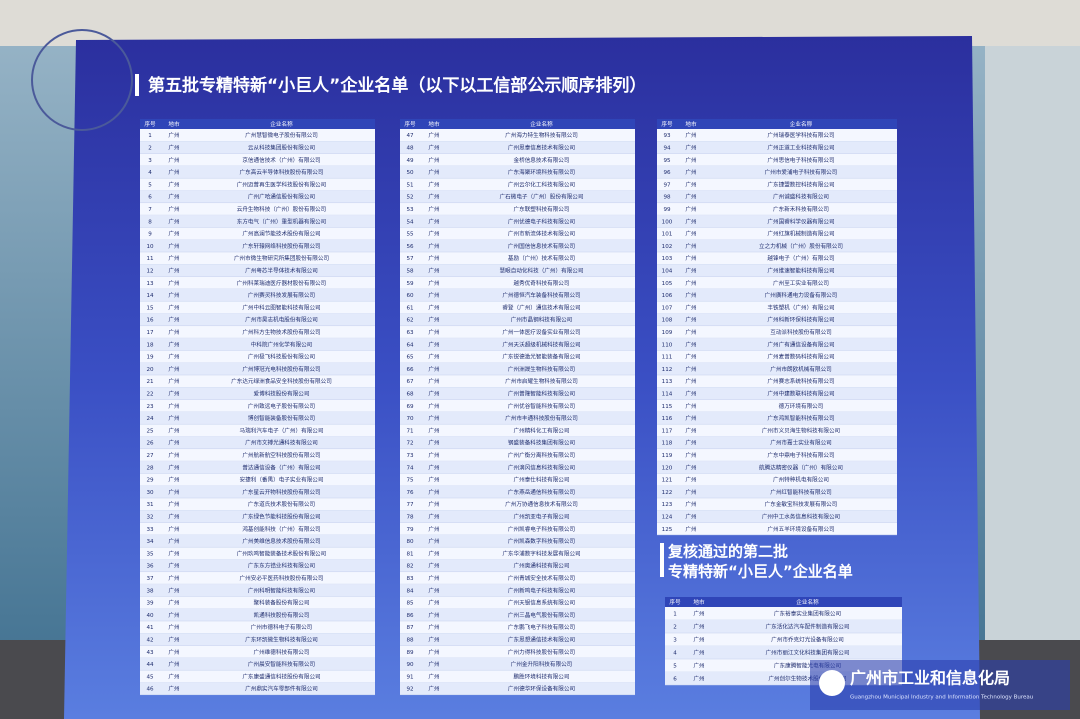 The height and width of the screenshot is (719, 1080). What do you see at coordinates (541, 295) in the screenshot?
I see `table-cell: 广州德恒汽车装备科技有限公司` at bounding box center [541, 295].